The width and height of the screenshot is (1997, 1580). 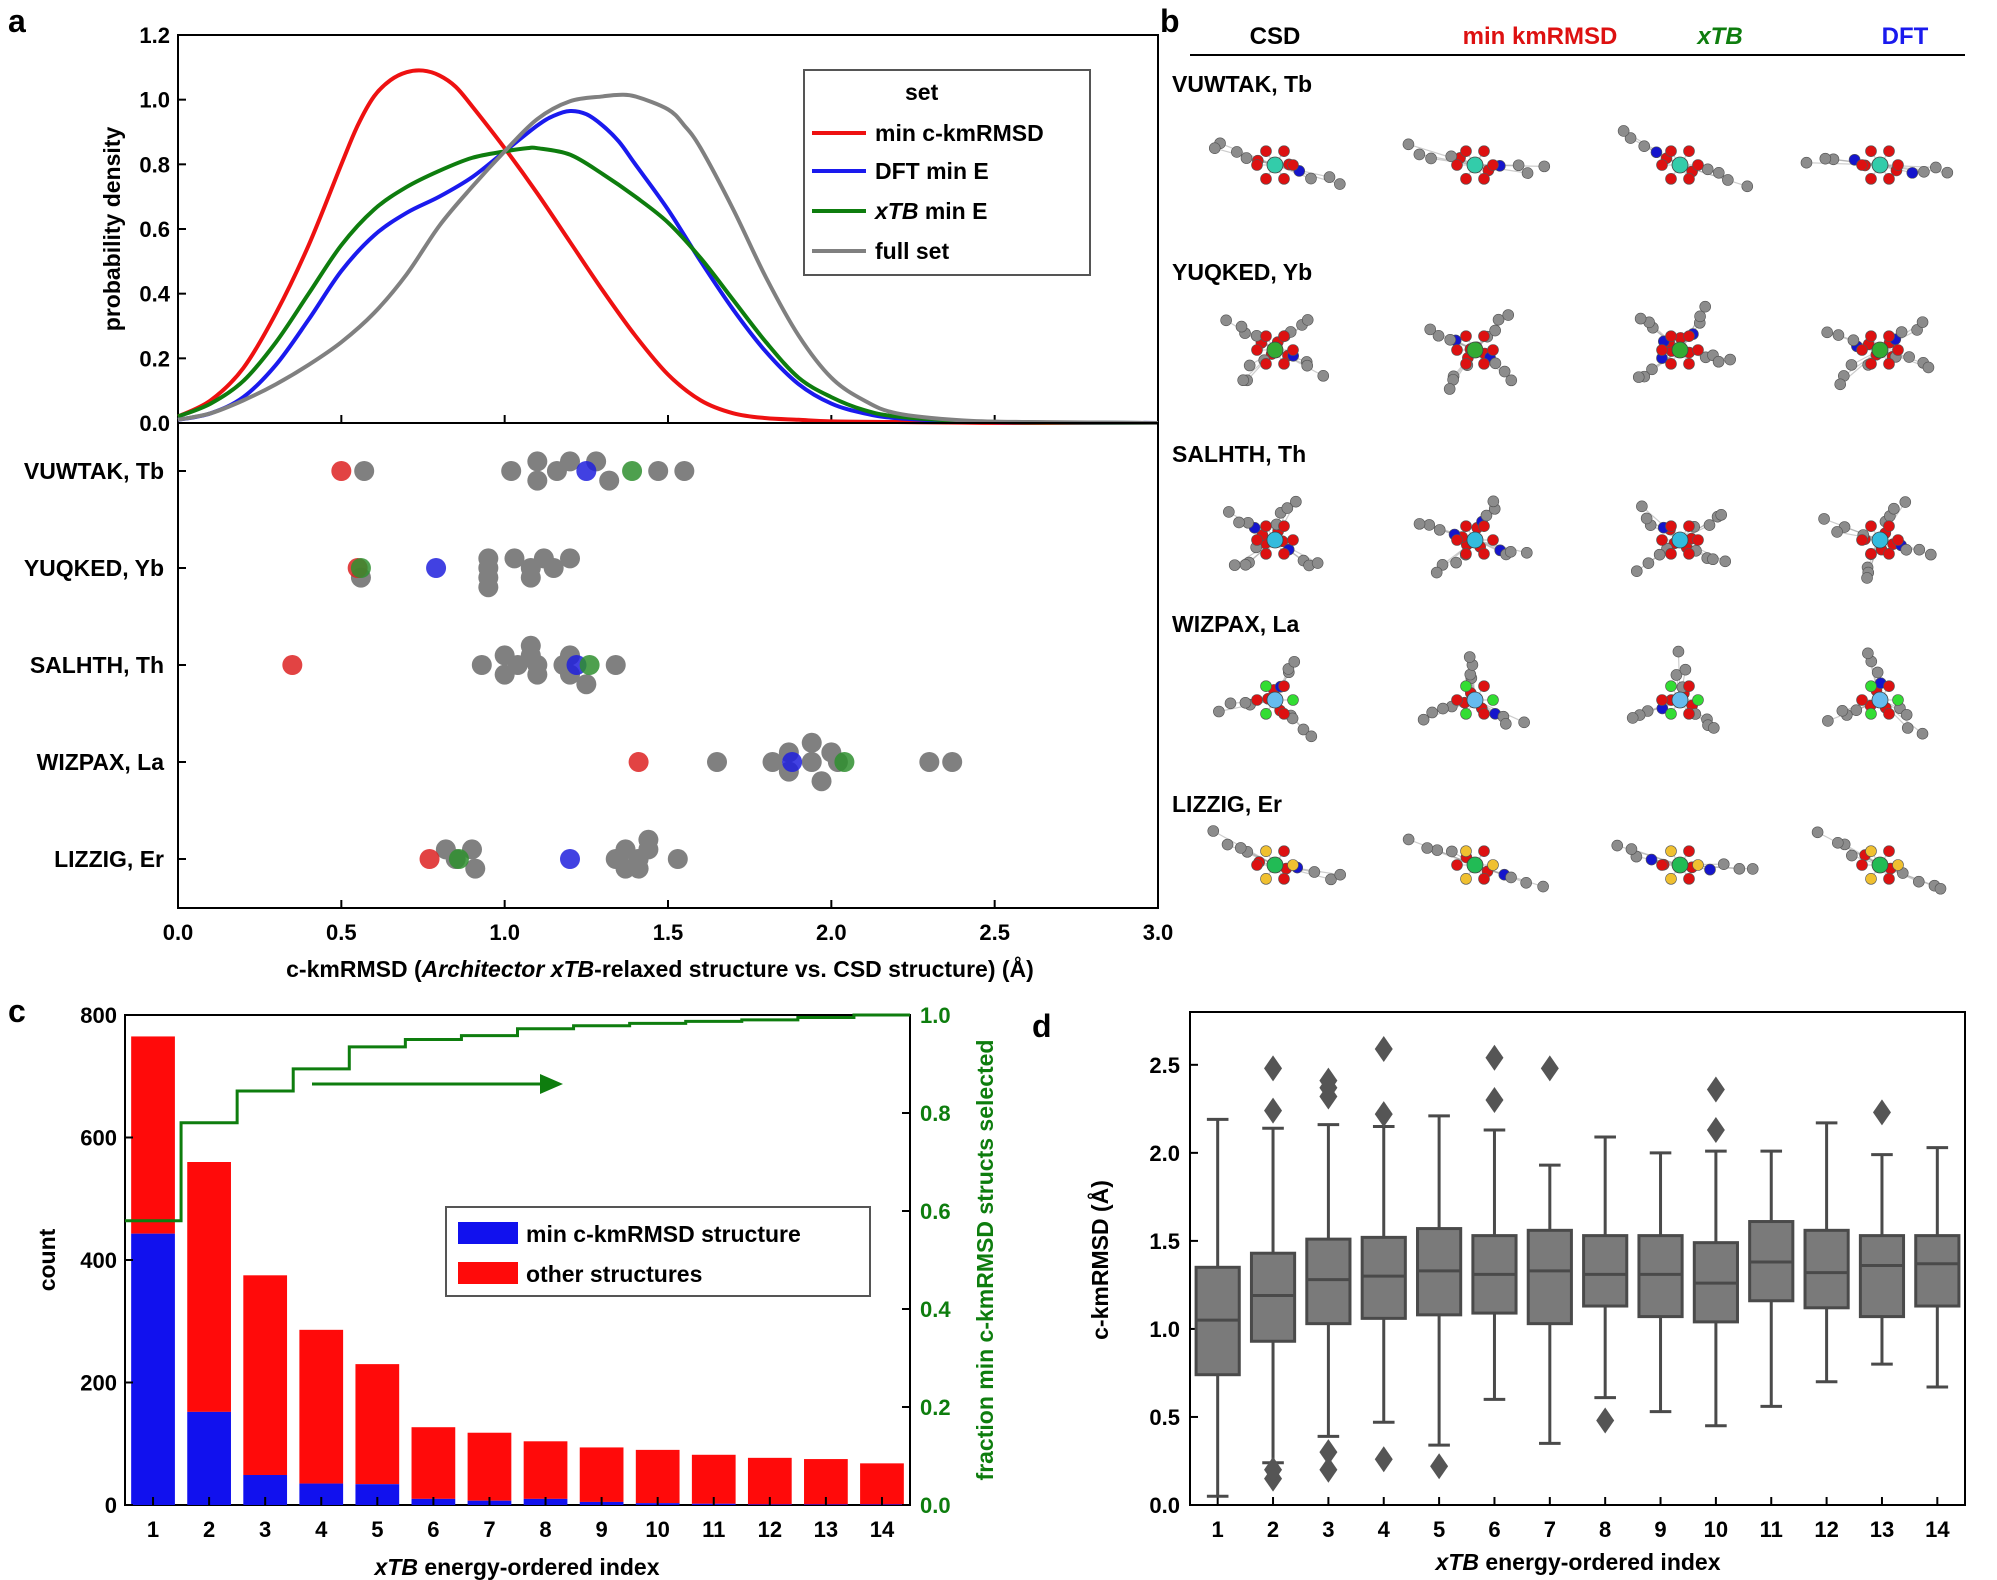 I want to click on density-y-label: probability density, so click(x=112, y=229).